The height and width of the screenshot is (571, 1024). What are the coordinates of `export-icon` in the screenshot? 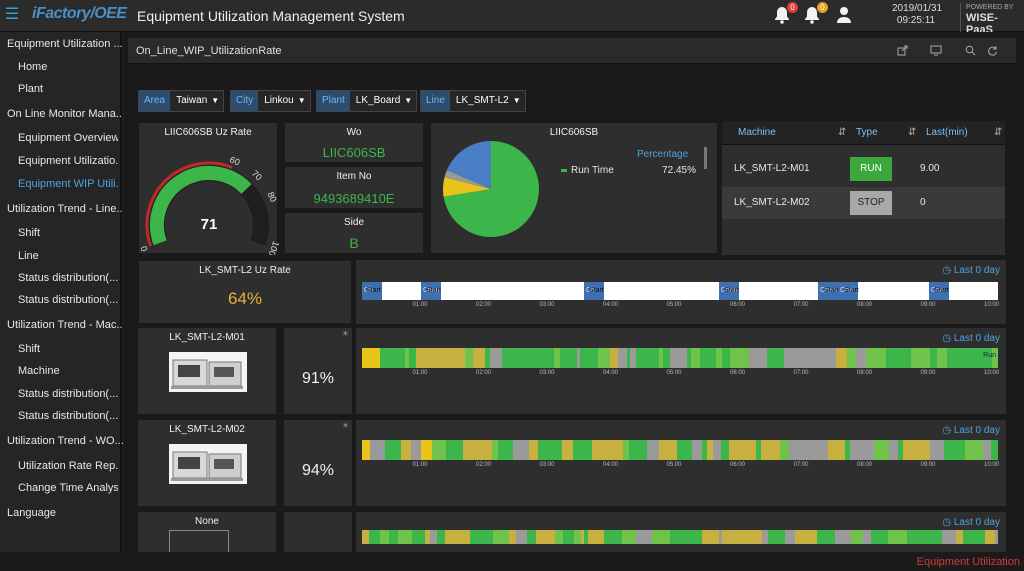 It's located at (902, 51).